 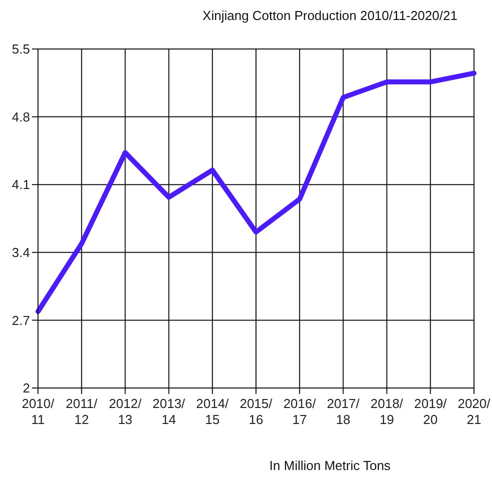 I want to click on x-tick-label: 2014/ 15, so click(x=213, y=411).